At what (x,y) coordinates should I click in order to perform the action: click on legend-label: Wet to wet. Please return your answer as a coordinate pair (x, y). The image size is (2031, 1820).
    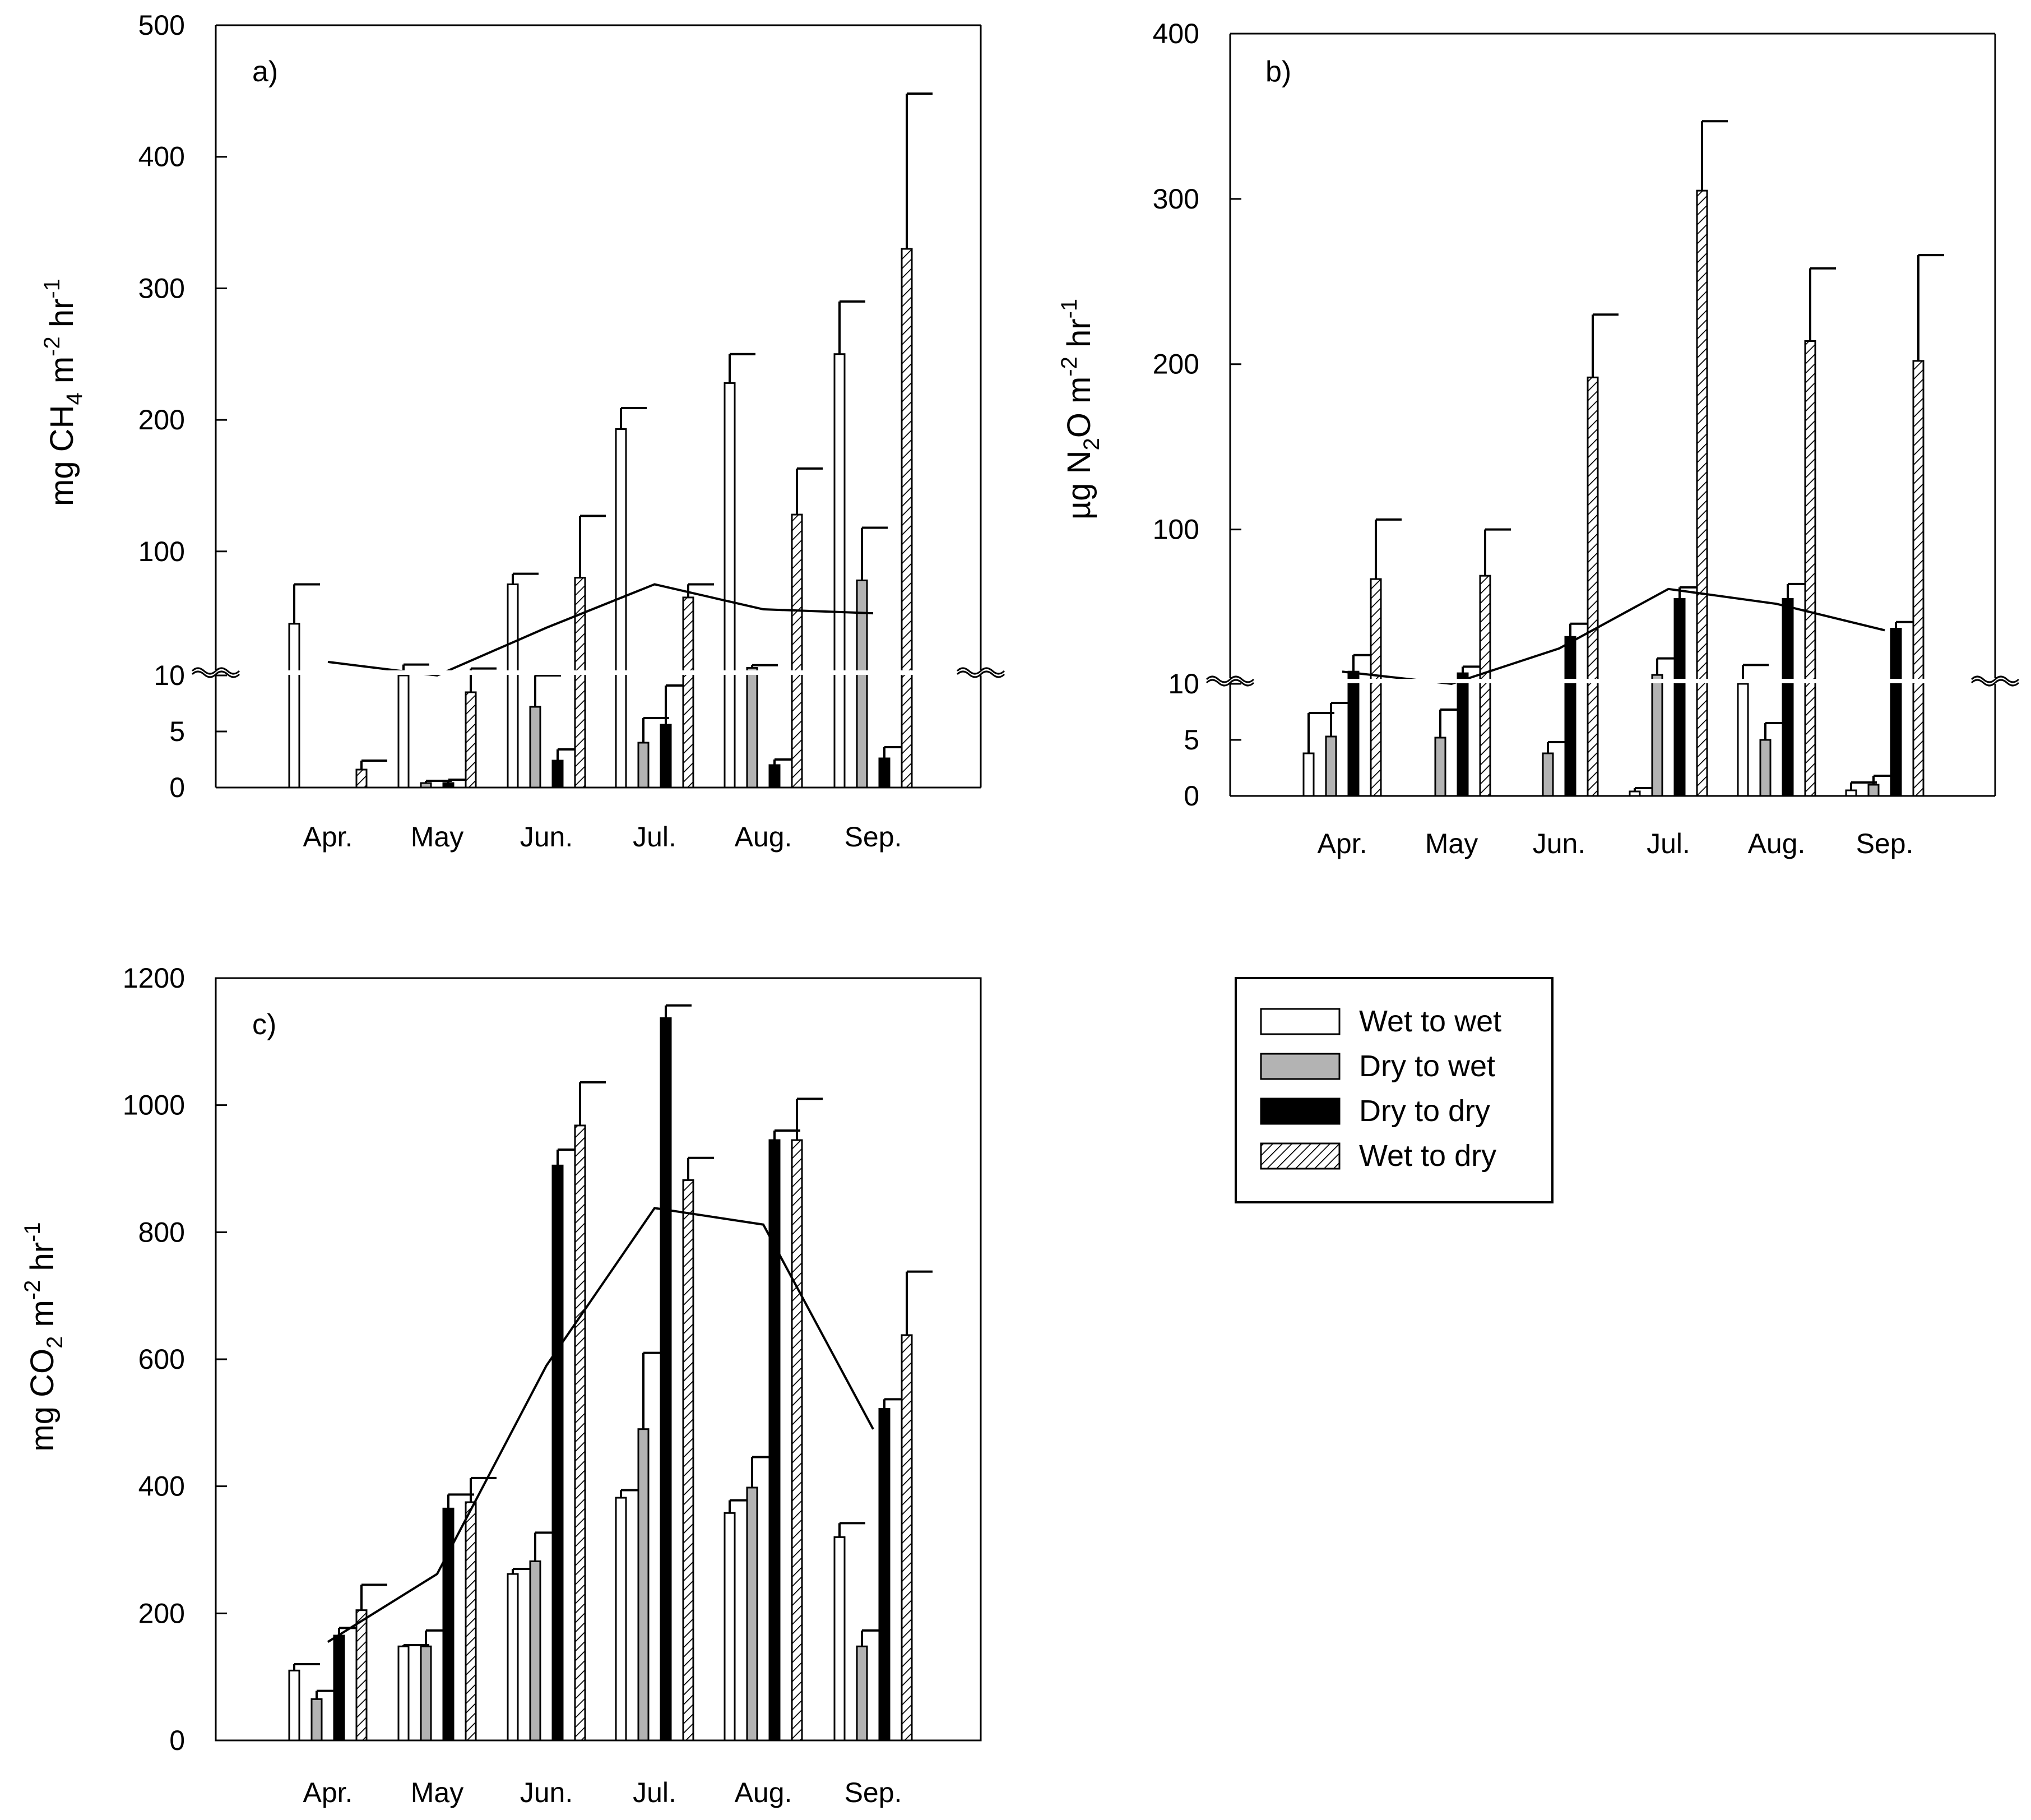
    Looking at the image, I should click on (1430, 1021).